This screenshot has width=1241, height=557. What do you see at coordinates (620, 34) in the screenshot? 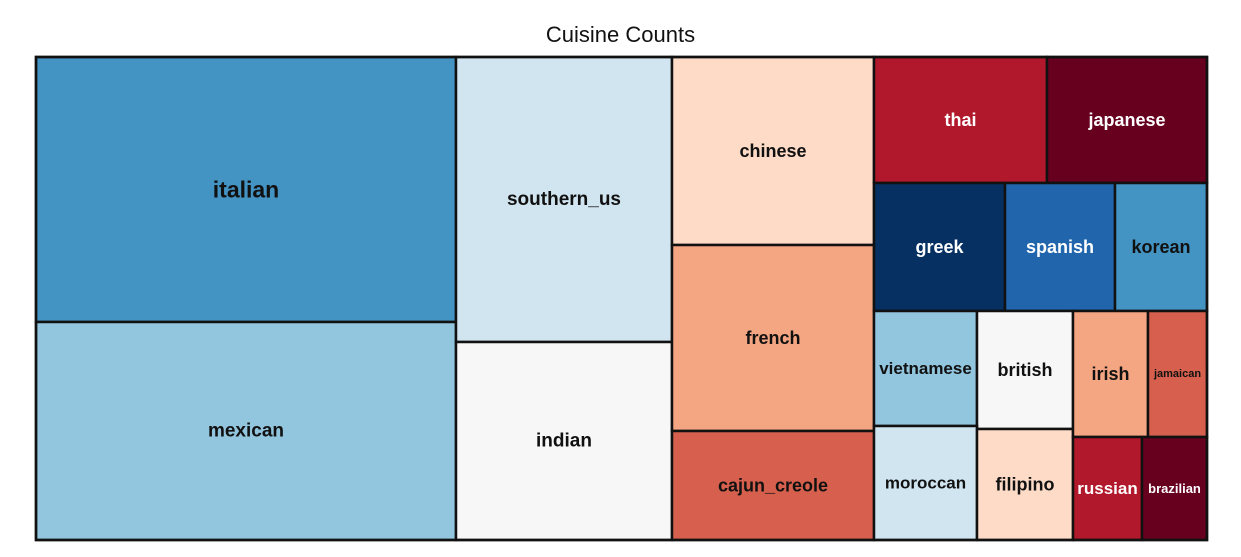
I see `chart-title: Cuisine Counts` at bounding box center [620, 34].